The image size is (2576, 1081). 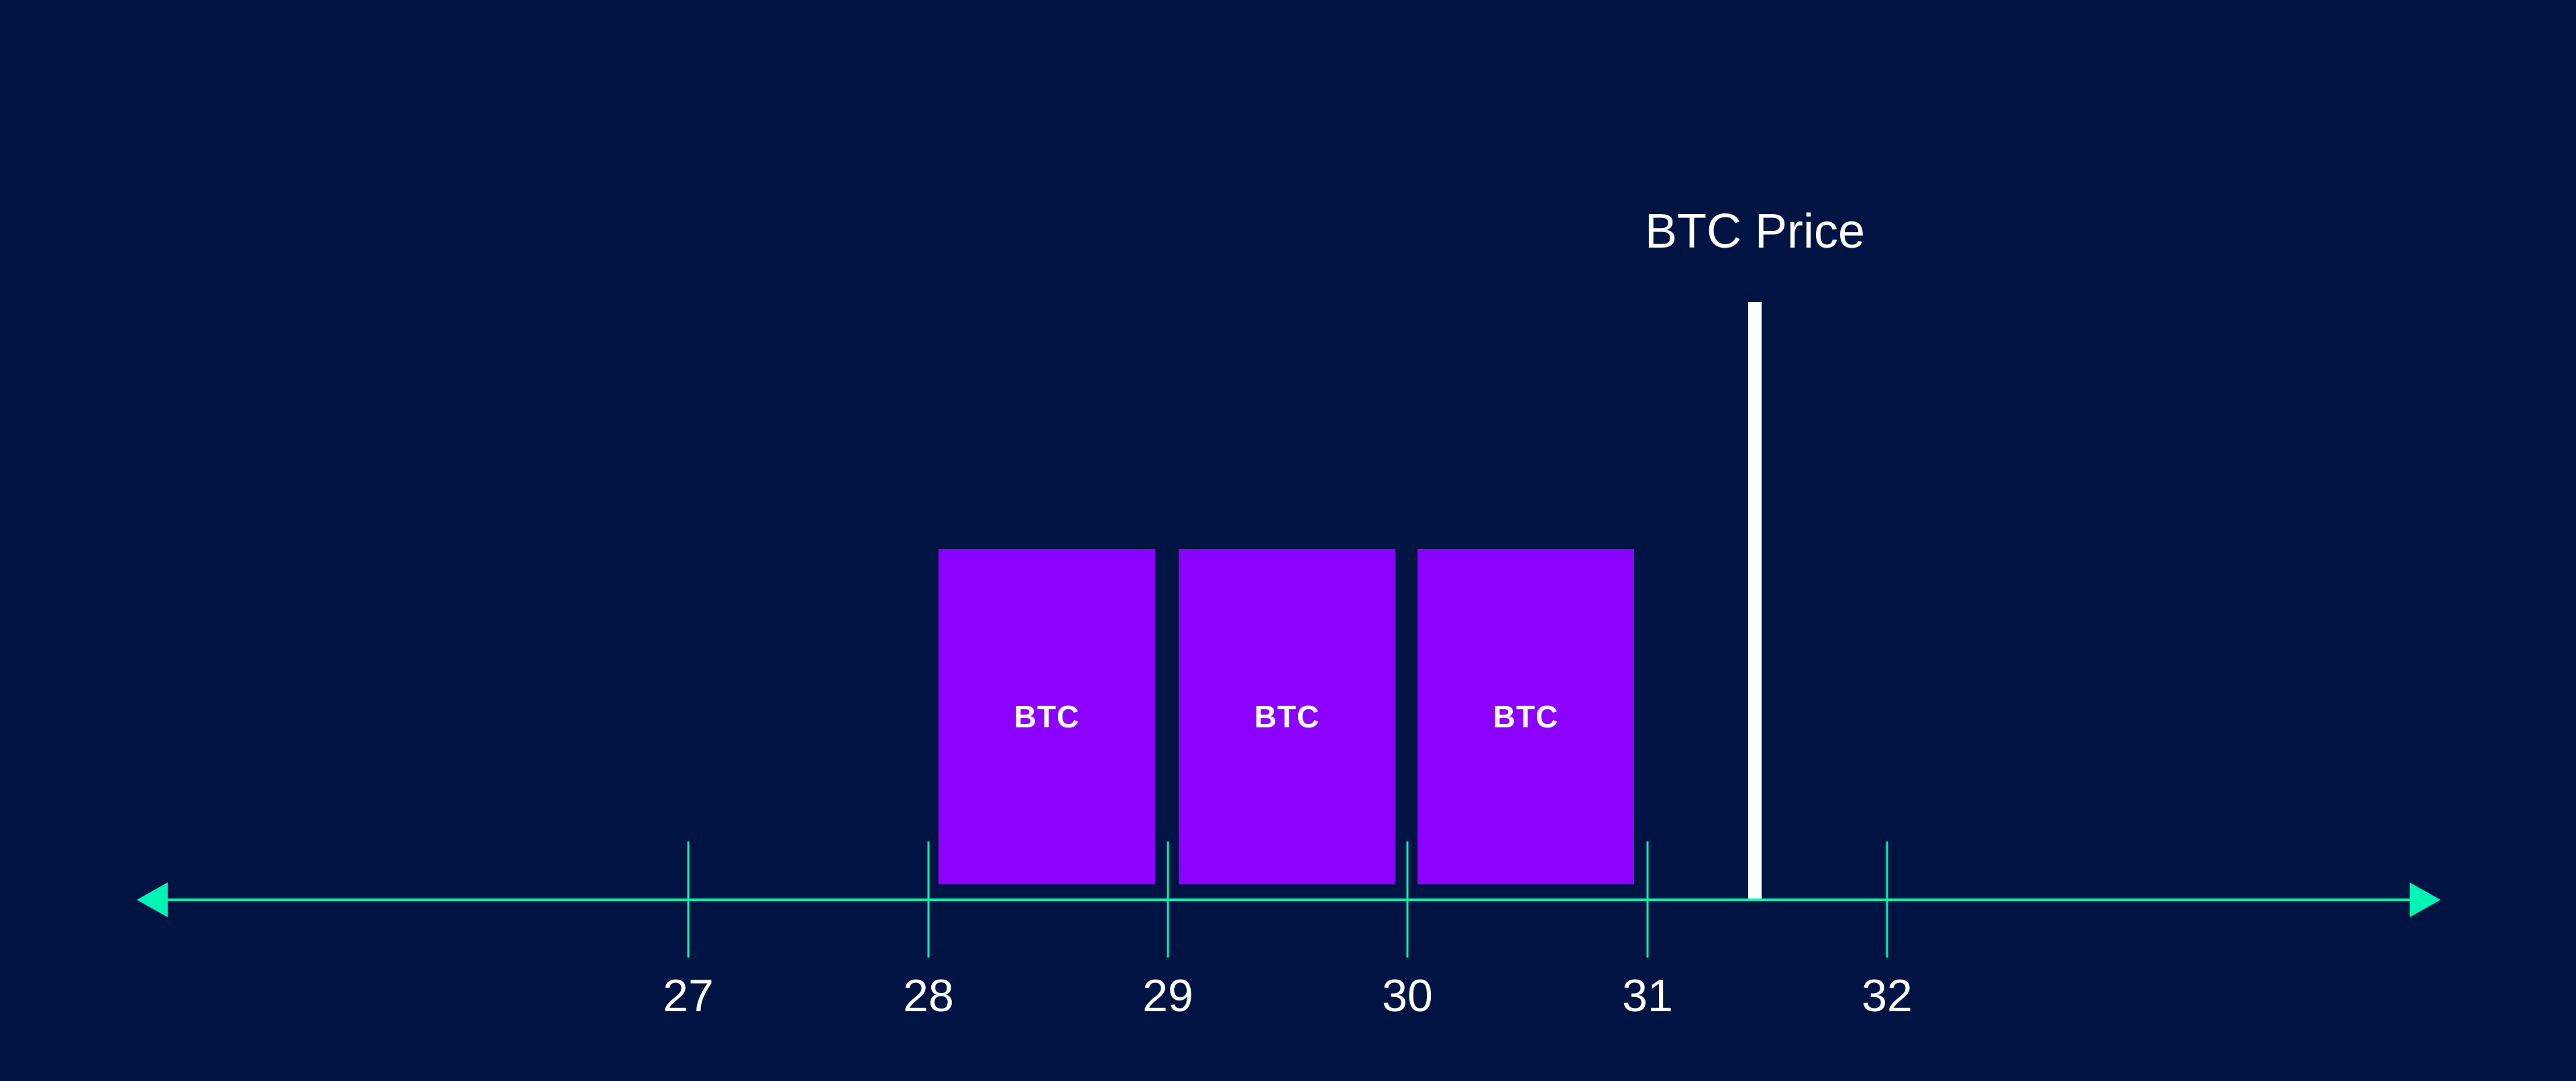 What do you see at coordinates (1887, 996) in the screenshot?
I see `tick-label-32: 32` at bounding box center [1887, 996].